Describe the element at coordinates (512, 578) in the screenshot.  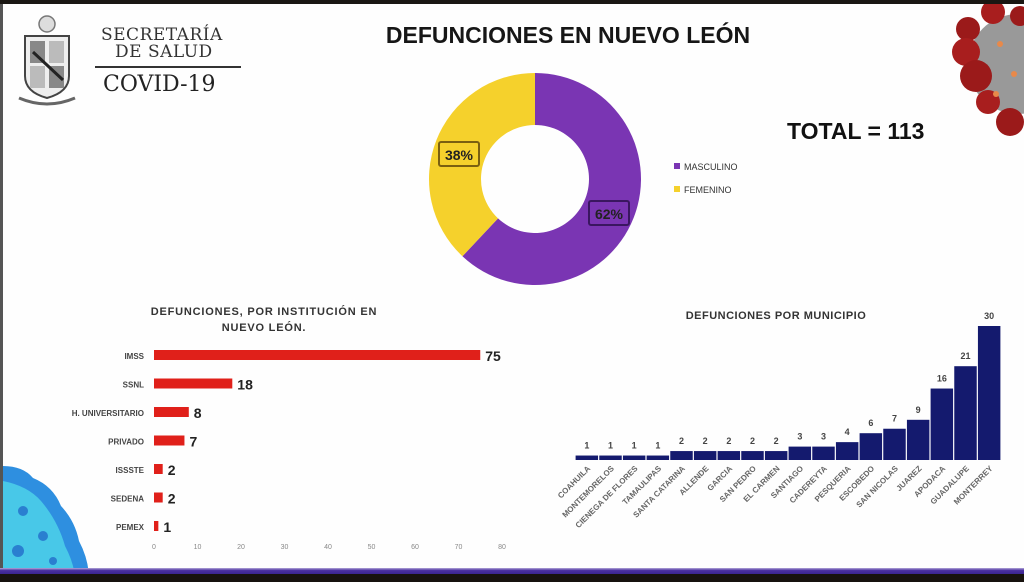
I see `bottom-border` at that location.